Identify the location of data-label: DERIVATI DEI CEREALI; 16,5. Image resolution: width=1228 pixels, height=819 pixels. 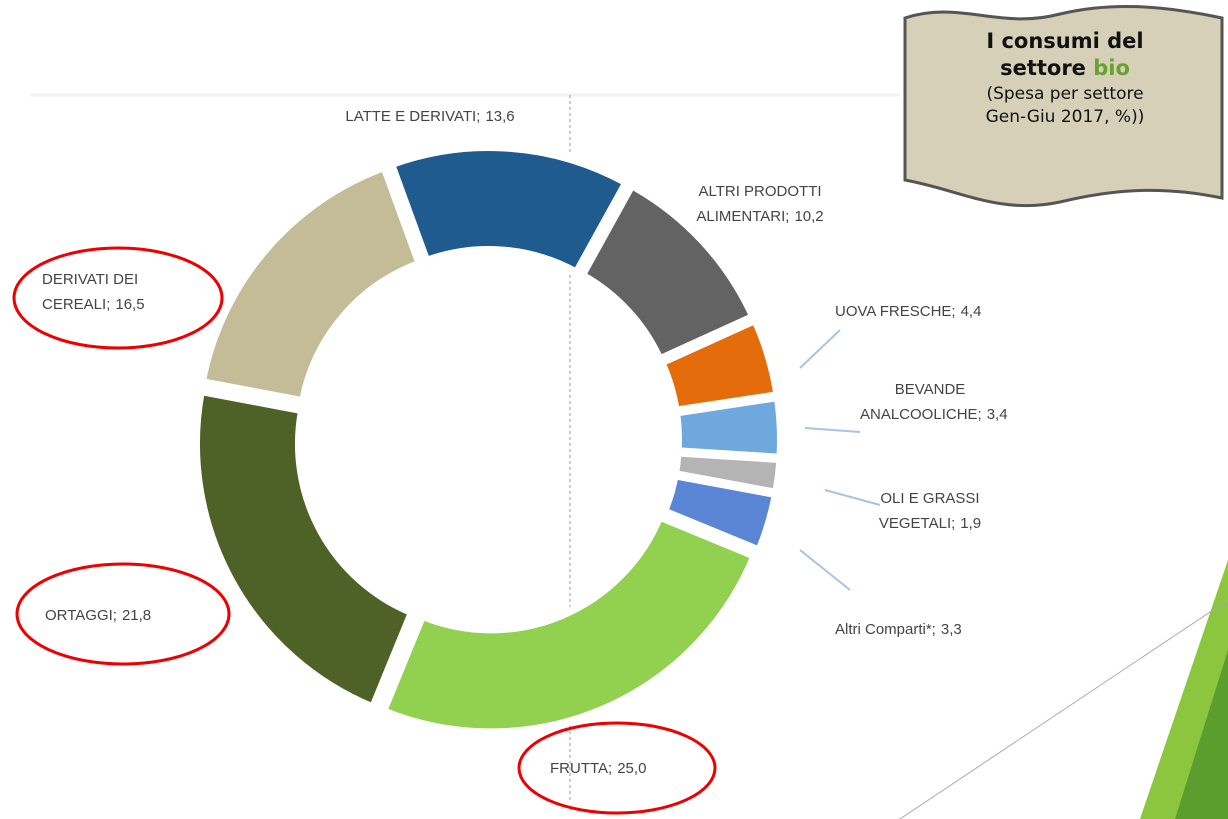
(122, 293).